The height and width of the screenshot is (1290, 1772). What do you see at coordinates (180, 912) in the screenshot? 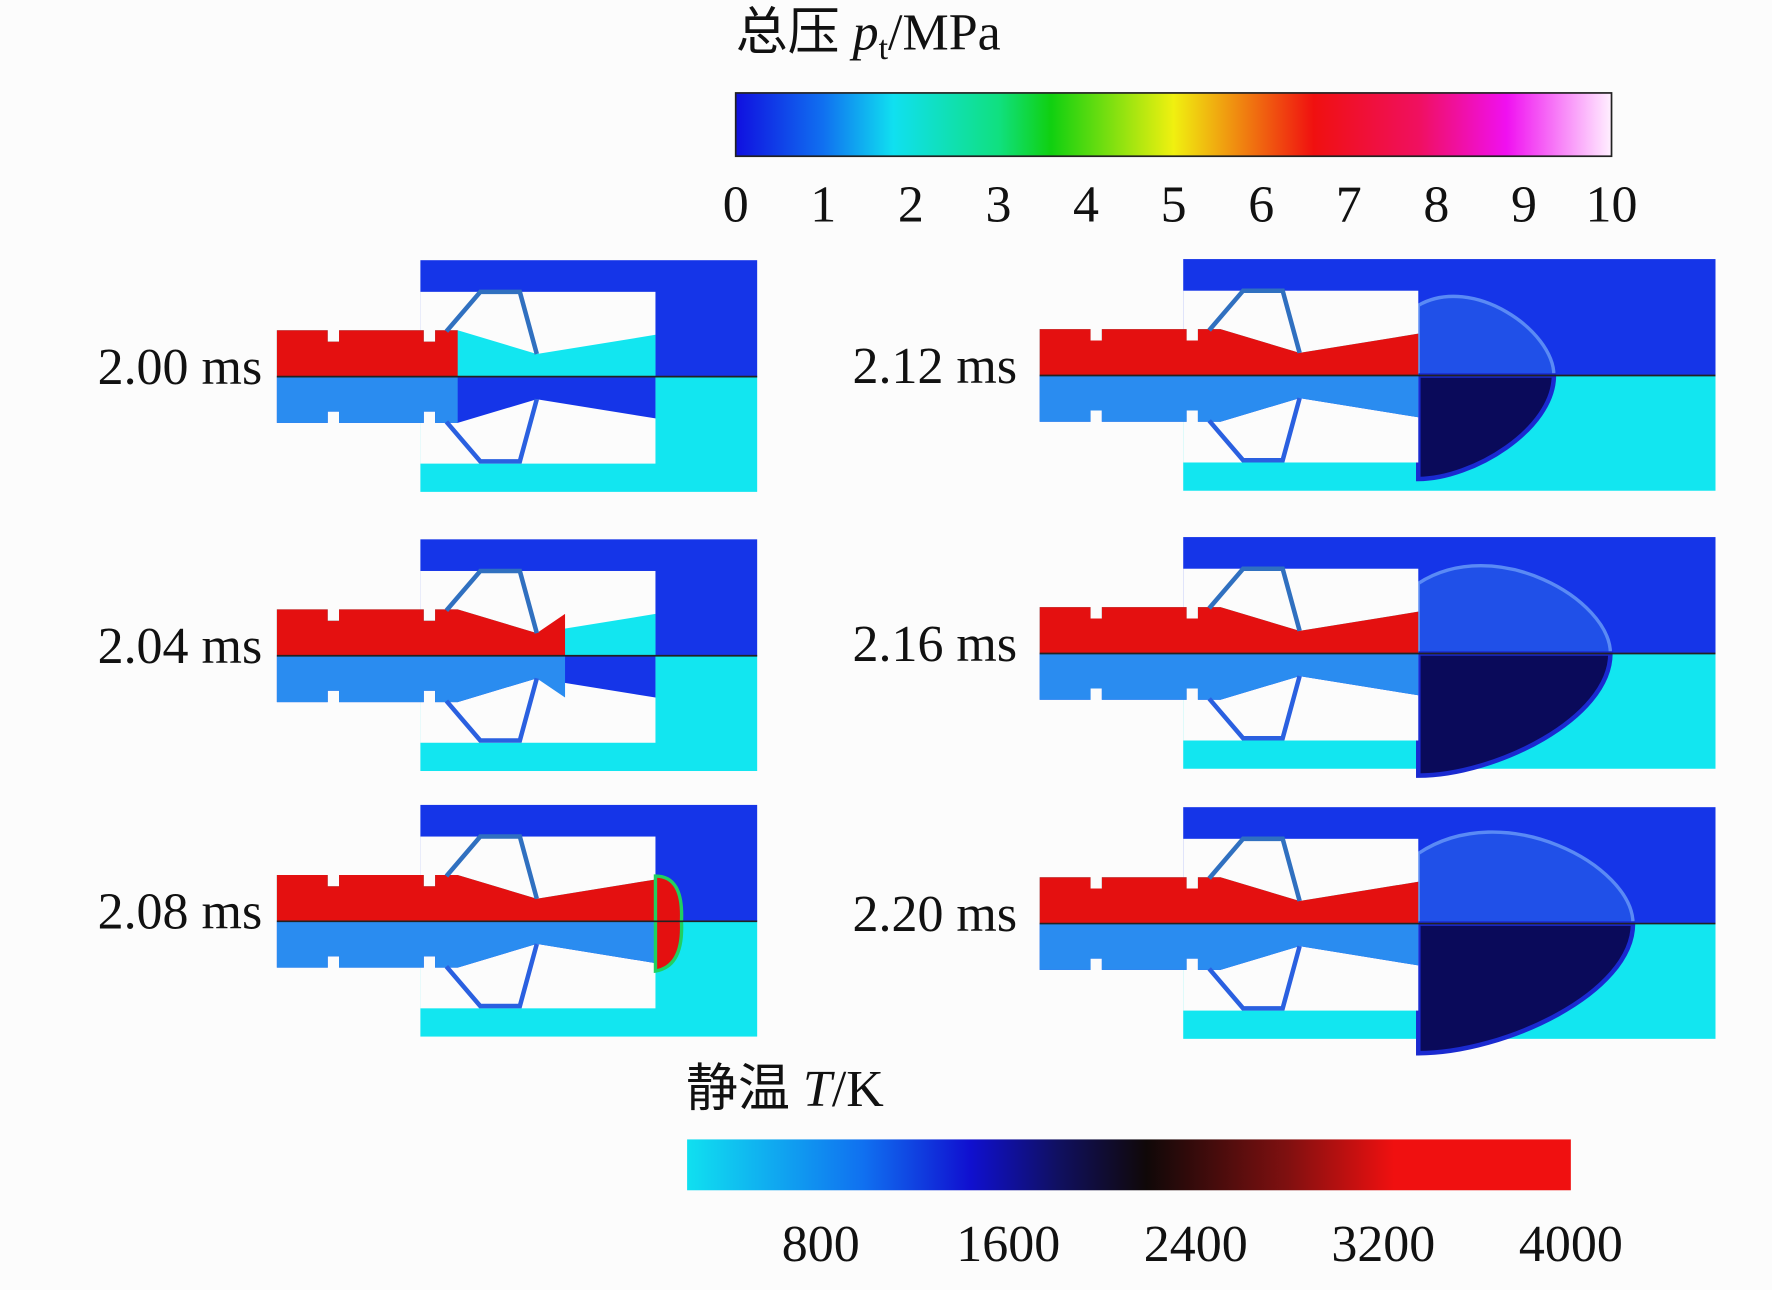
I see `time-label: 2.08 ms` at bounding box center [180, 912].